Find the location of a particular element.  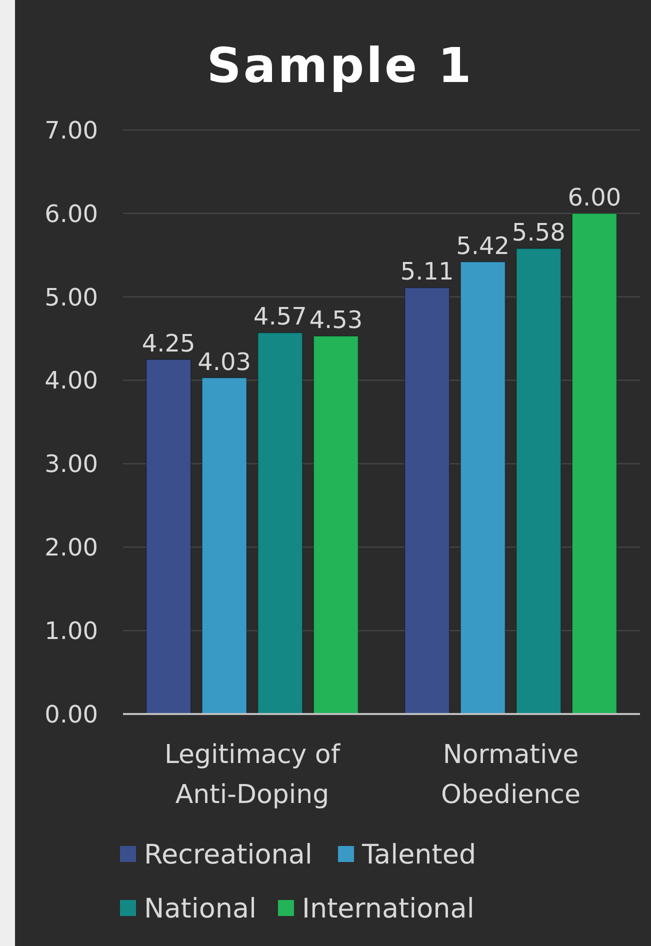

y-tick-label: 4.00 is located at coordinates (71, 380).